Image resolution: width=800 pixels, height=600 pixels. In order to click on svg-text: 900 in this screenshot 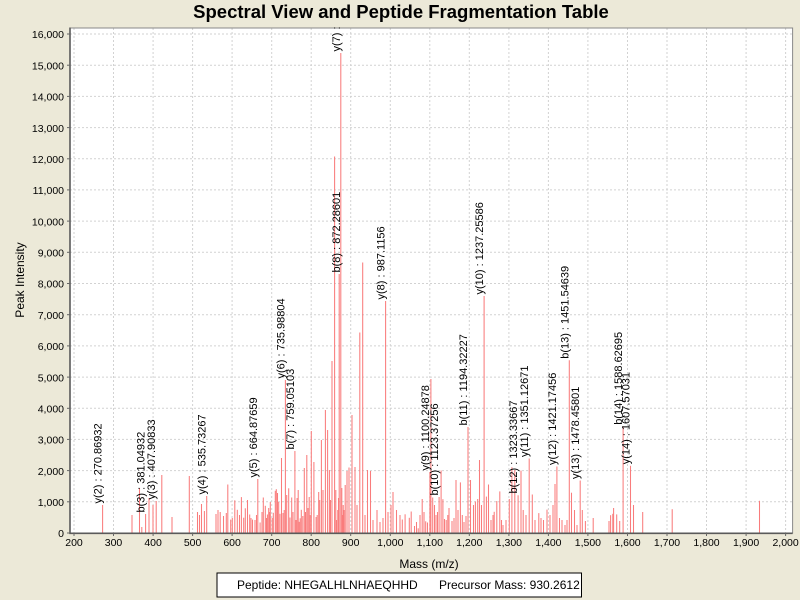, I will do `click(351, 543)`.